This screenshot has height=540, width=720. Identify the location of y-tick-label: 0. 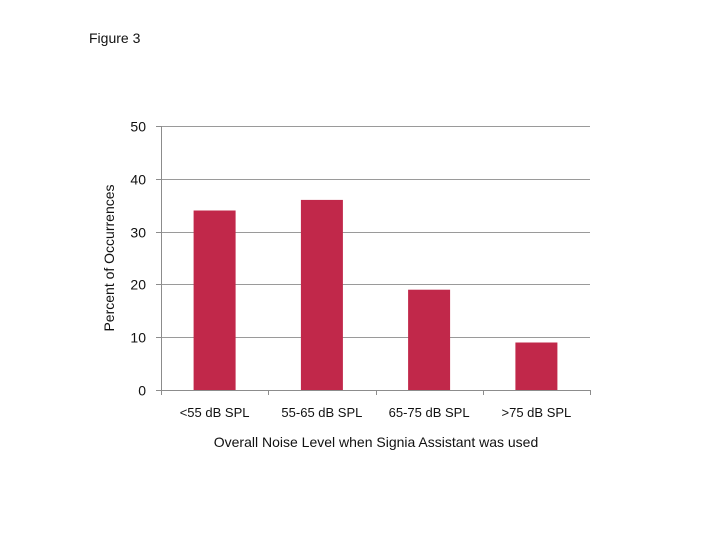
(142, 391).